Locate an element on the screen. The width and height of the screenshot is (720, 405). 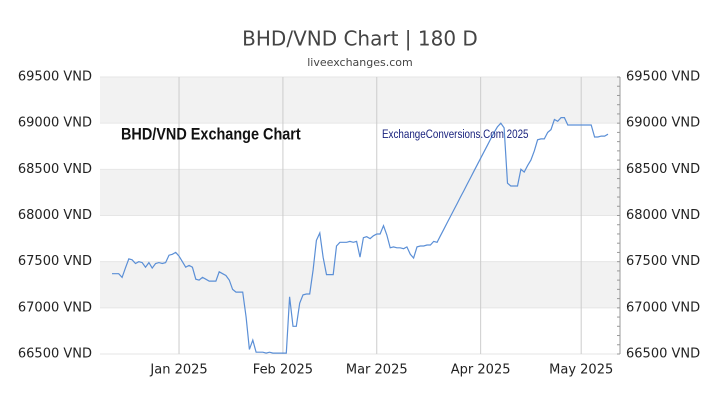
y-tick-label: 68500 VND is located at coordinates (55, 169).